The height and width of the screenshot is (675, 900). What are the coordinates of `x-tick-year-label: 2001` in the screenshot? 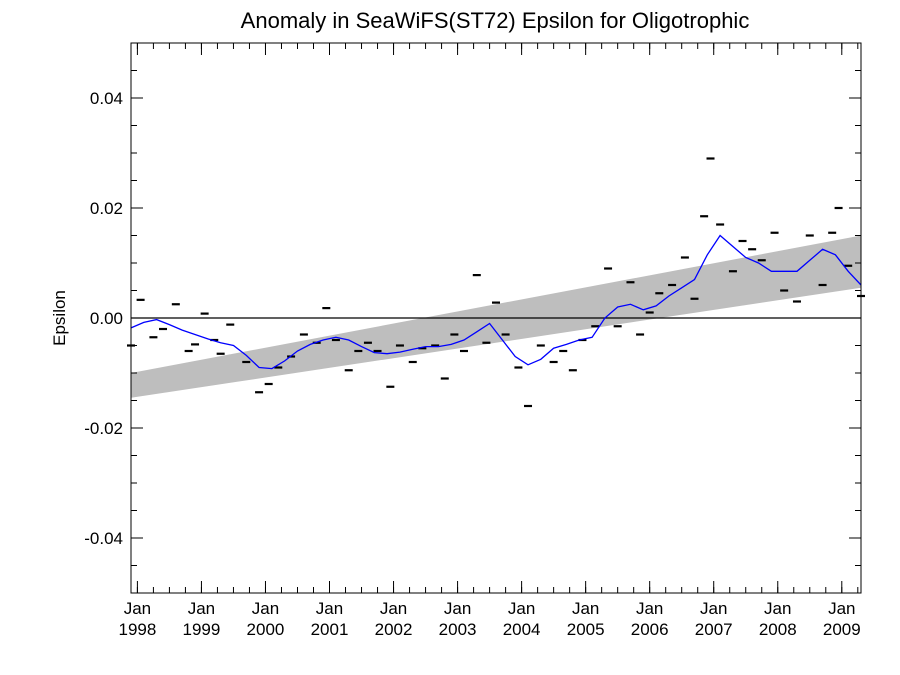 It's located at (330, 629).